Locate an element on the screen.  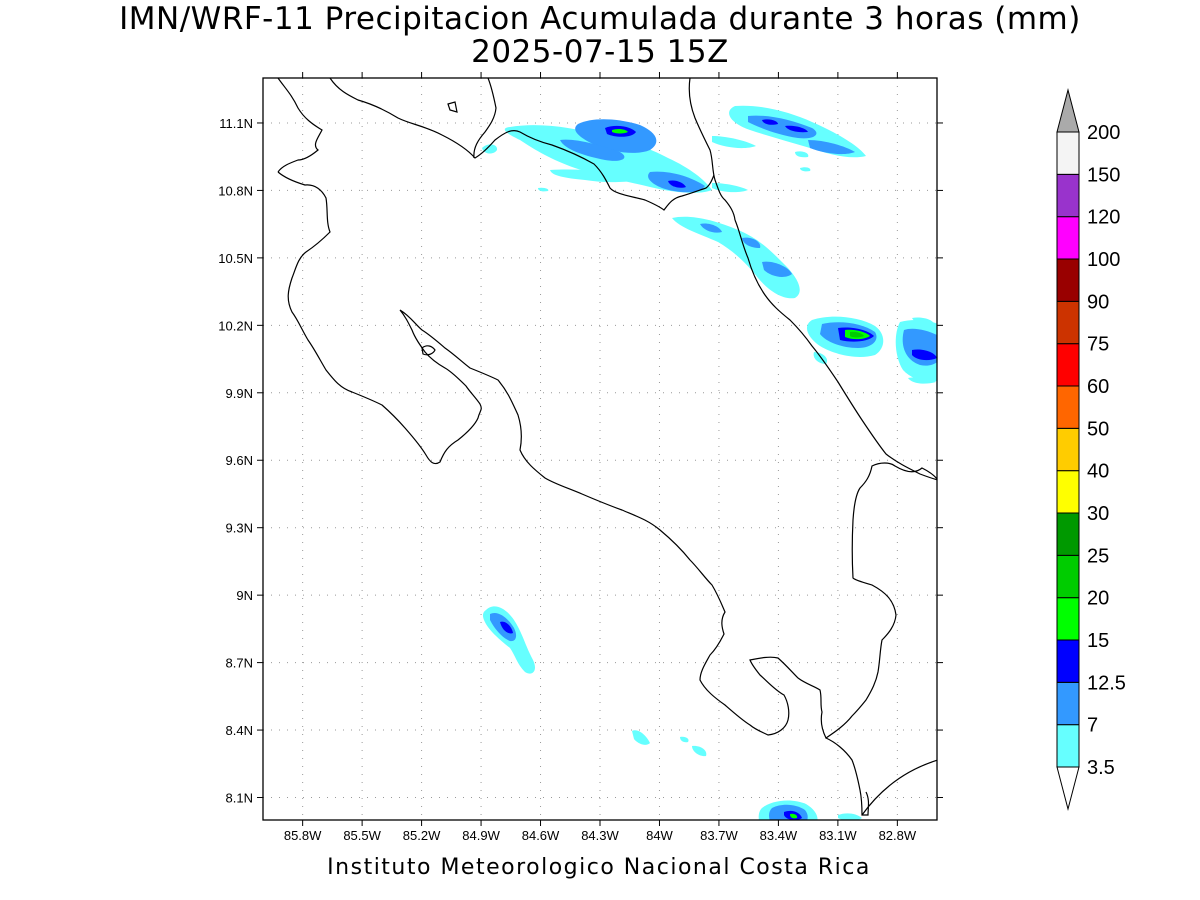
lat-tick-label: 11.1N is located at coordinates (236, 123).